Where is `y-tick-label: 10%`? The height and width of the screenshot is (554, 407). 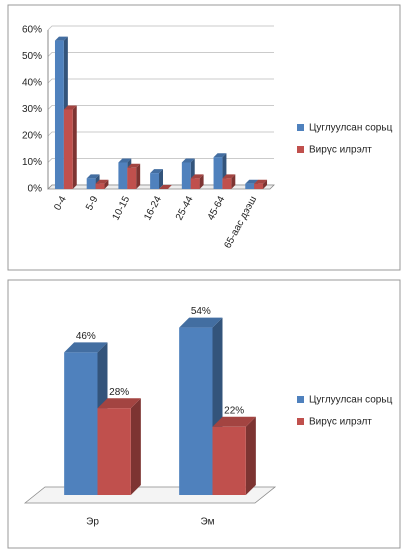
y-tick-label: 10% is located at coordinates (32, 162).